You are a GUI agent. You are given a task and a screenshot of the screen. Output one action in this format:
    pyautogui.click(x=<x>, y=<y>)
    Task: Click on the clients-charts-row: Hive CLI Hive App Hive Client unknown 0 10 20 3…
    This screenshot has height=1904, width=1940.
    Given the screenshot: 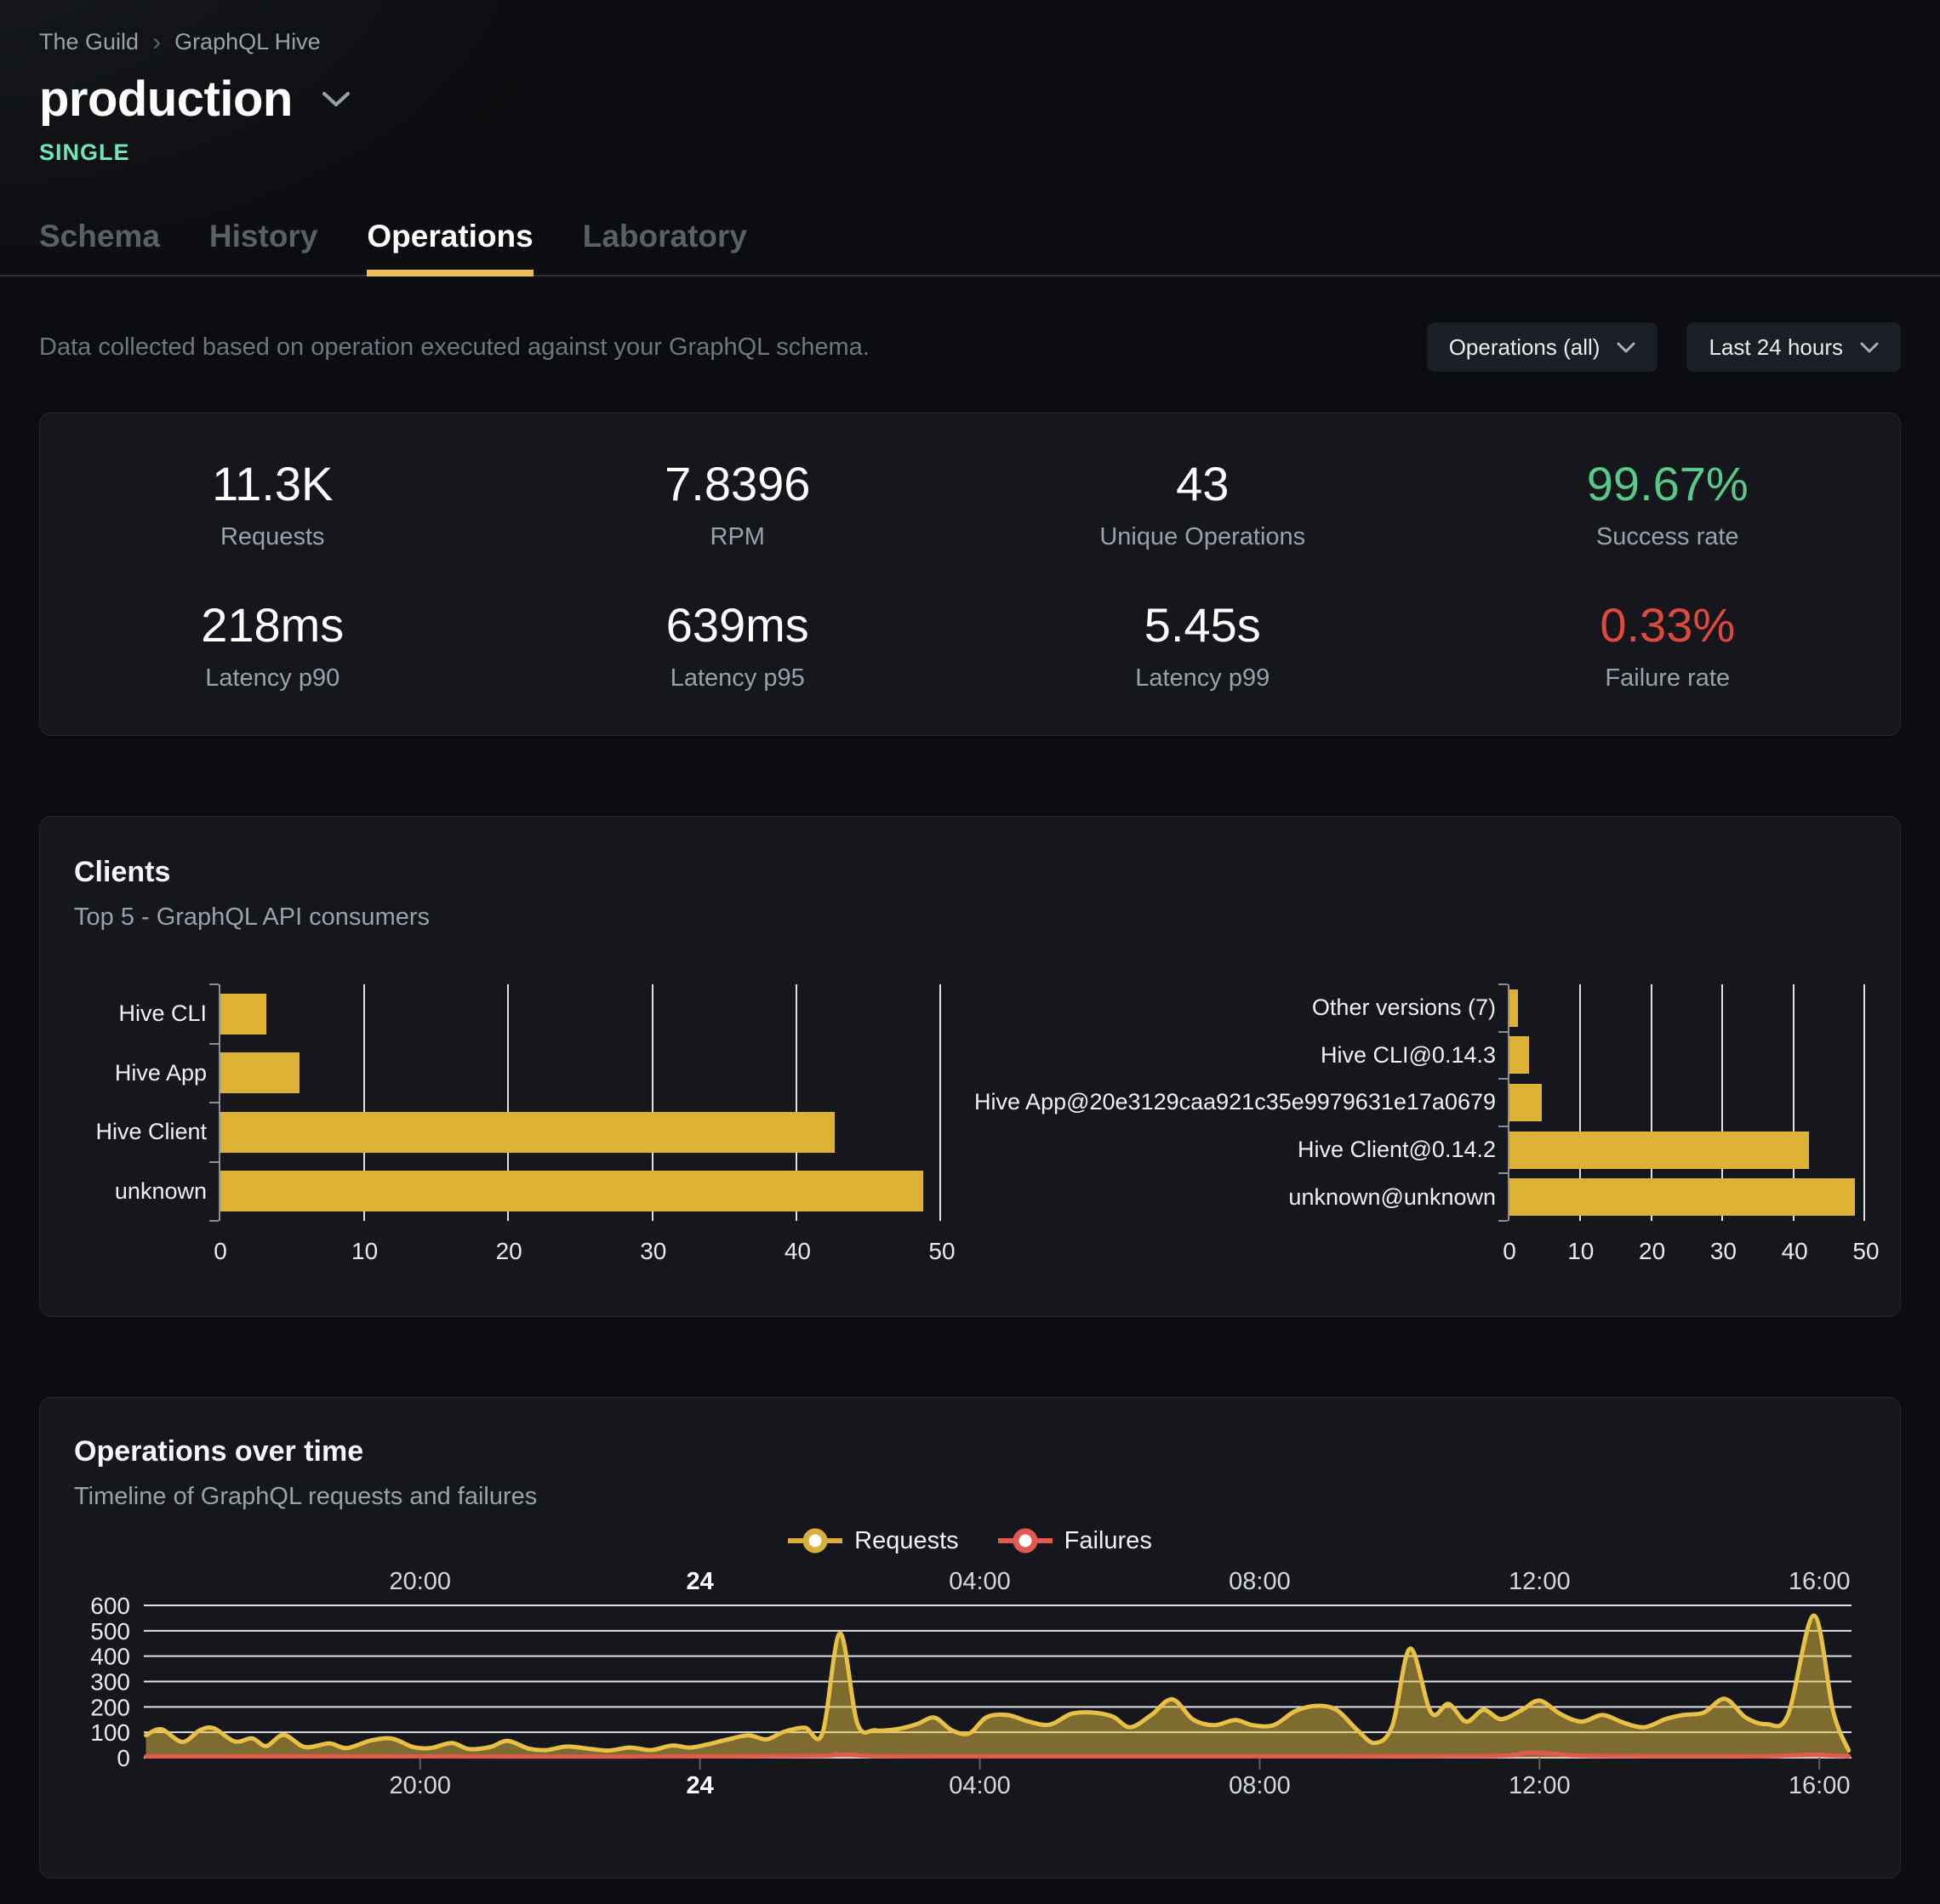 What is the action you would take?
    pyautogui.click(x=977, y=1125)
    